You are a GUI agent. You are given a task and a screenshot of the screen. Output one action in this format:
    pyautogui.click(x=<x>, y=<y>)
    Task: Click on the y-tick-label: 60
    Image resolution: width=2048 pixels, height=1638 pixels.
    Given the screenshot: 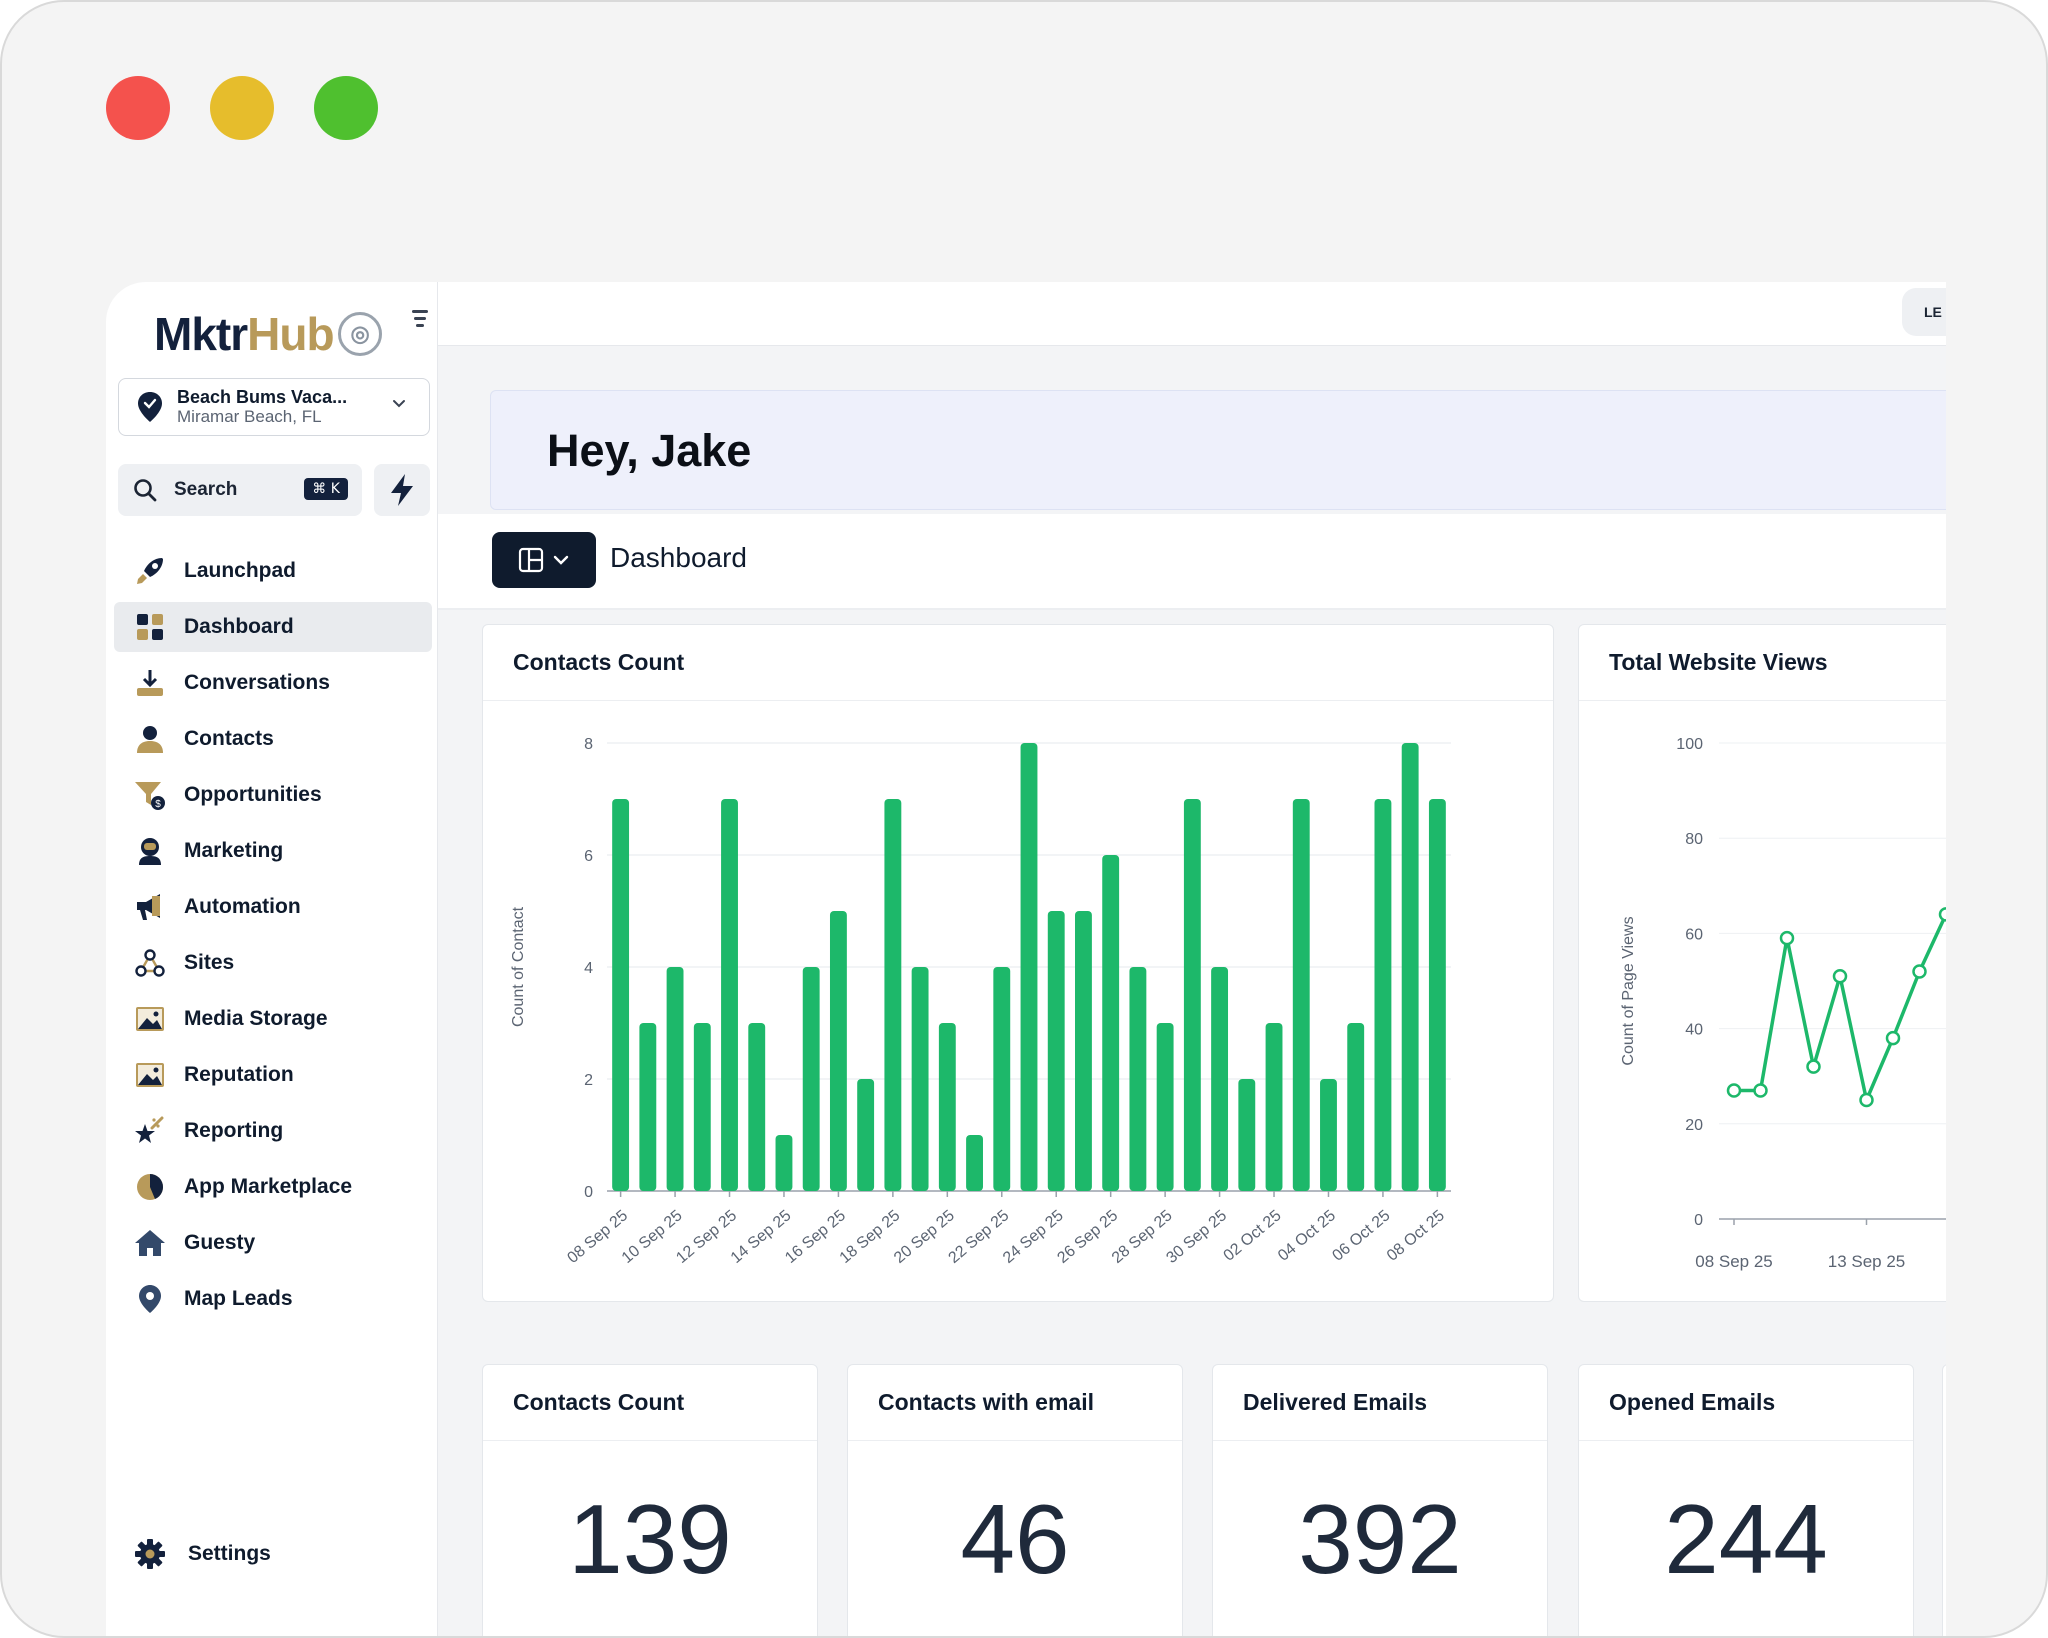 What is the action you would take?
    pyautogui.click(x=1694, y=934)
    